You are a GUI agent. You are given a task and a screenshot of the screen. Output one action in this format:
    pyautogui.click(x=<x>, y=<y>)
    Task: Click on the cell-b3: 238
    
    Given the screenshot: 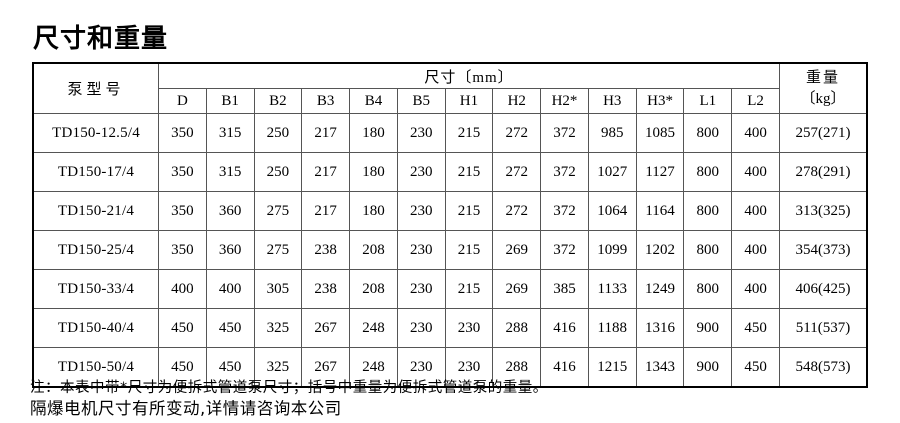 What is the action you would take?
    pyautogui.click(x=326, y=289)
    